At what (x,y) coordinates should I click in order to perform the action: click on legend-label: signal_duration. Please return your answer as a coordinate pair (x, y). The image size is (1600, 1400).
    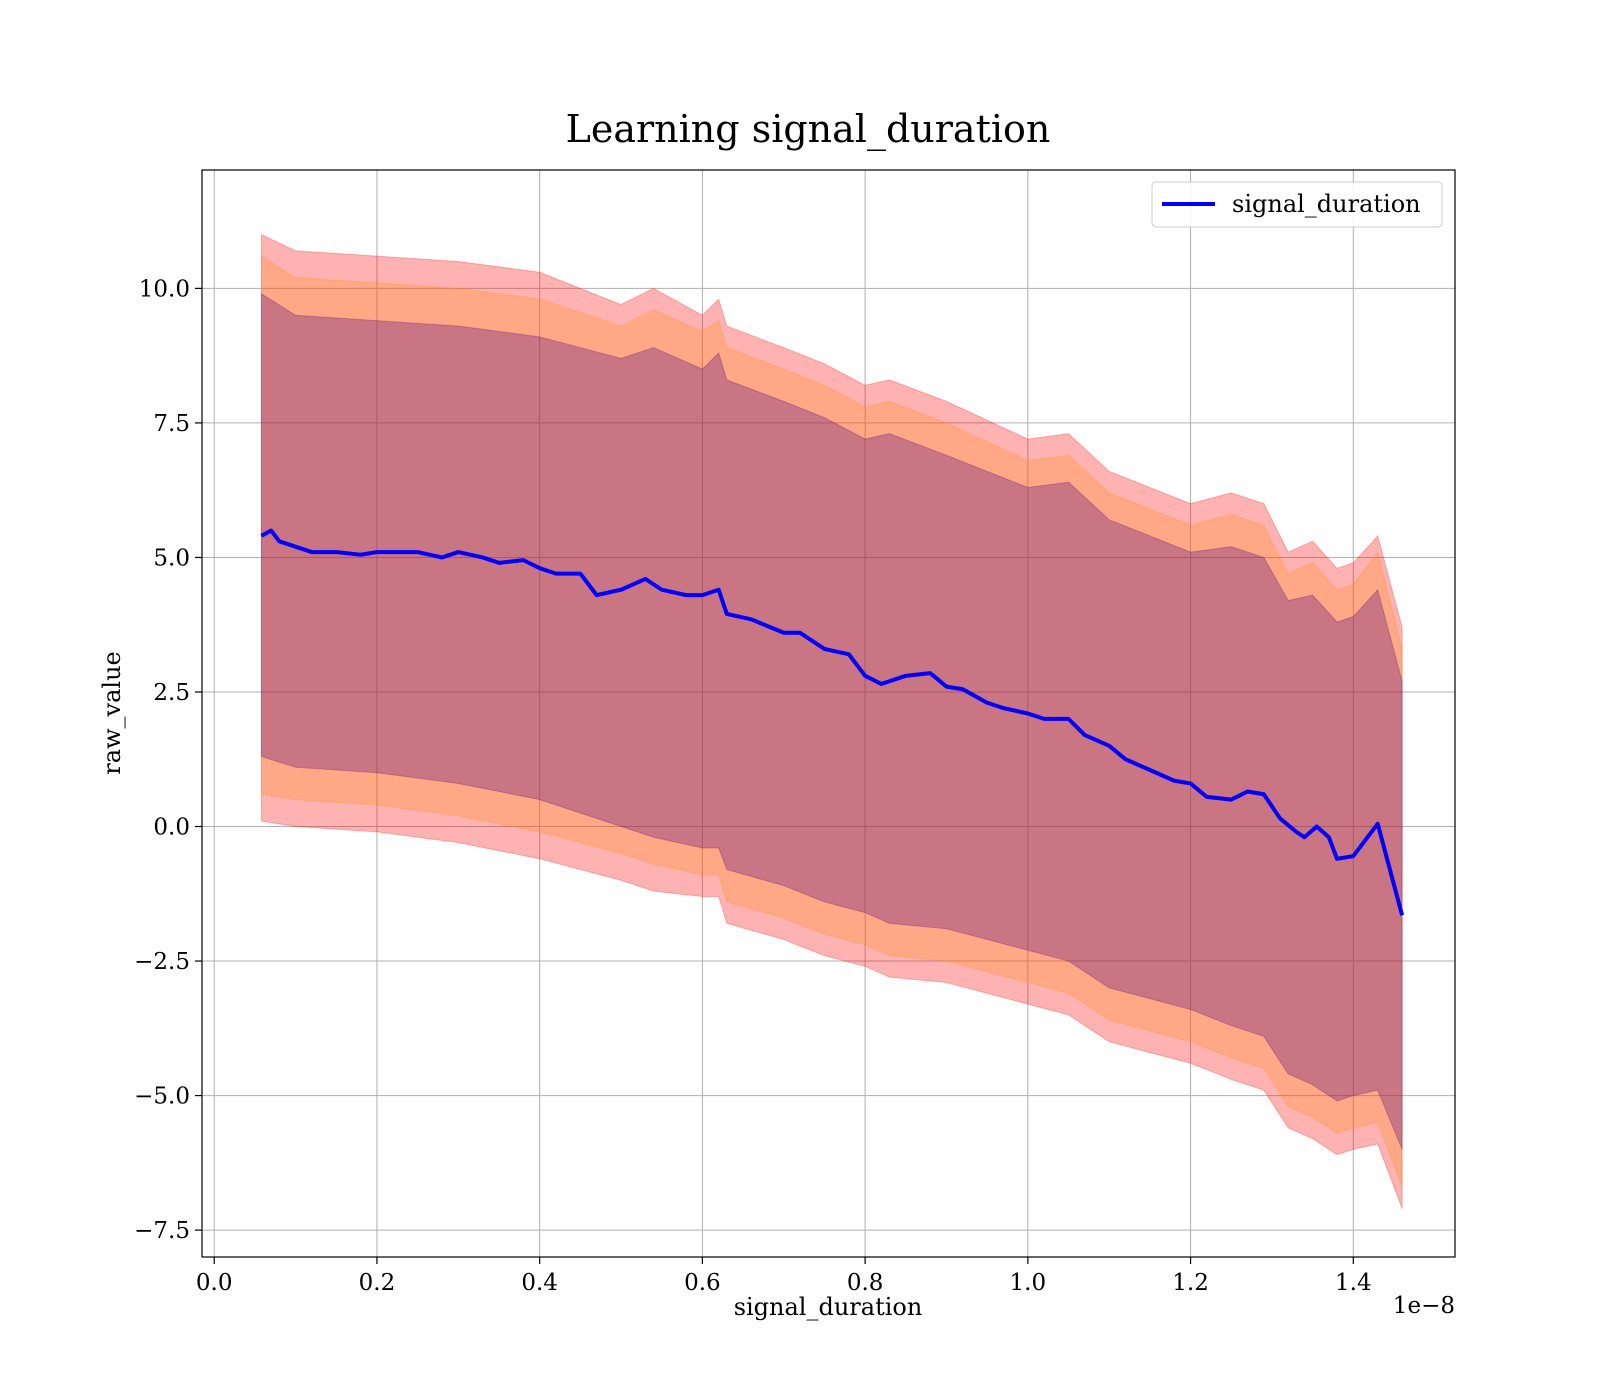
    Looking at the image, I should click on (1326, 204).